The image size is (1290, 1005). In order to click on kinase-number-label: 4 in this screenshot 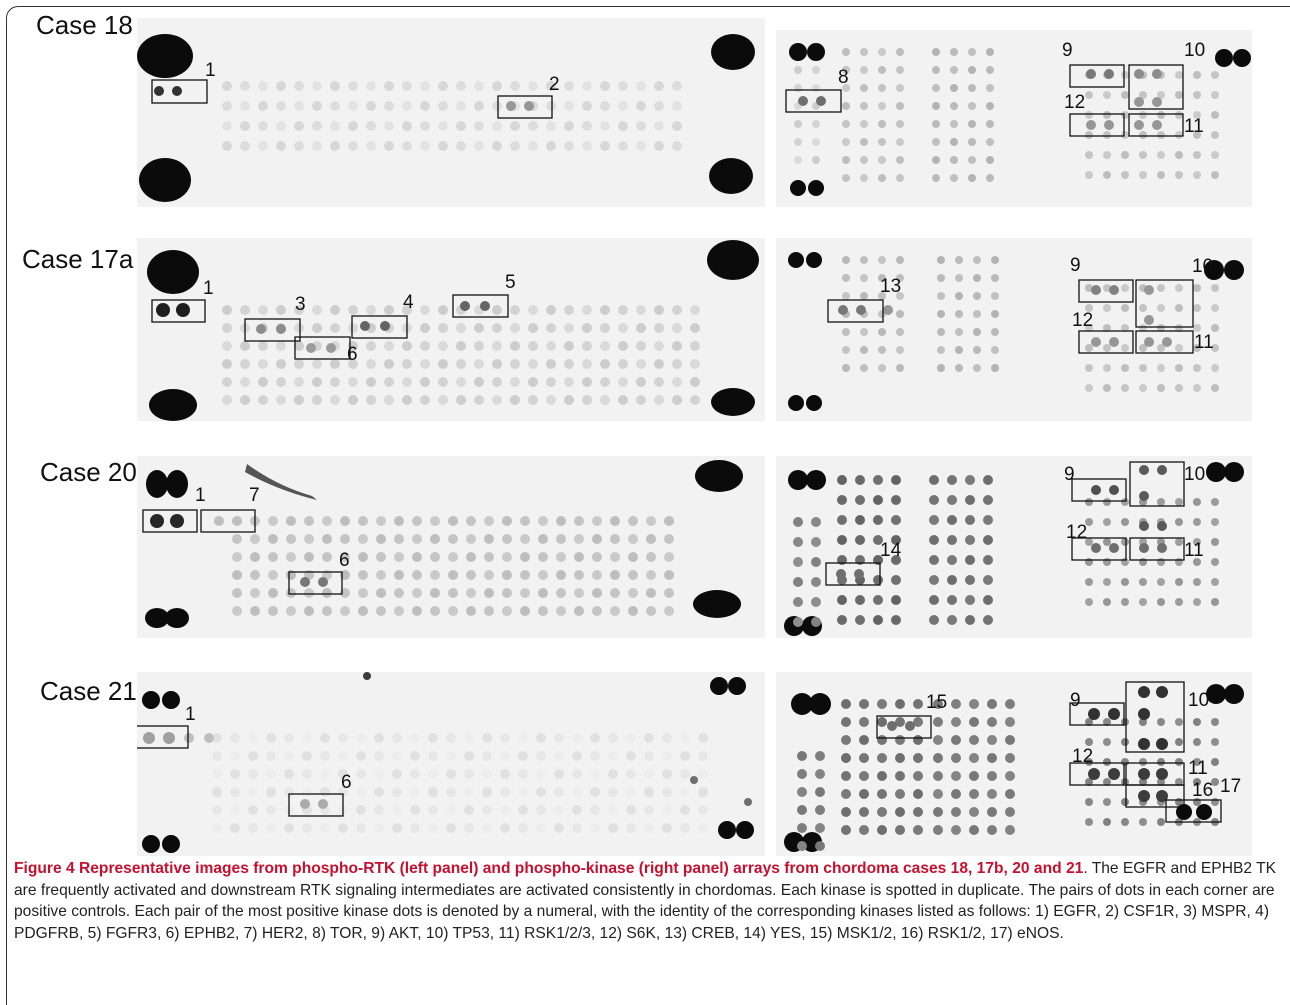, I will do `click(408, 302)`.